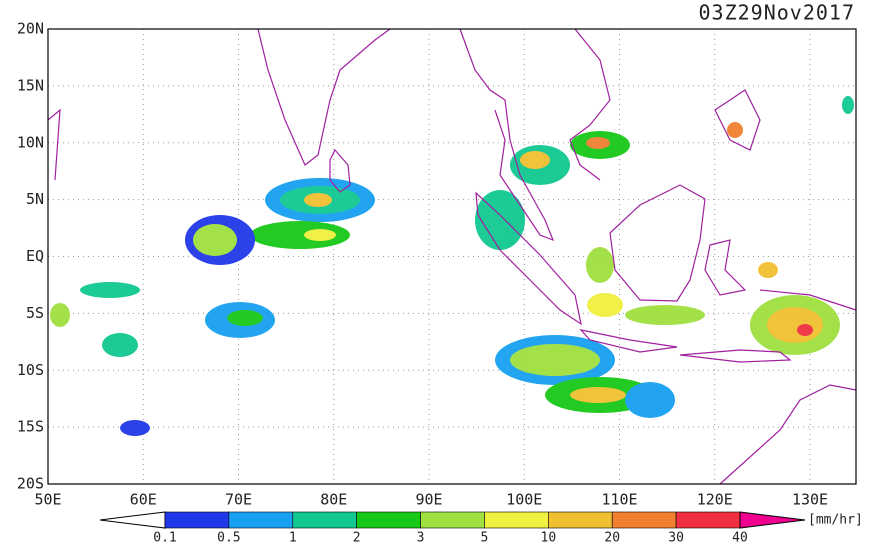 The image size is (880, 544). What do you see at coordinates (30, 142) in the screenshot?
I see `lat-label: 10N` at bounding box center [30, 142].